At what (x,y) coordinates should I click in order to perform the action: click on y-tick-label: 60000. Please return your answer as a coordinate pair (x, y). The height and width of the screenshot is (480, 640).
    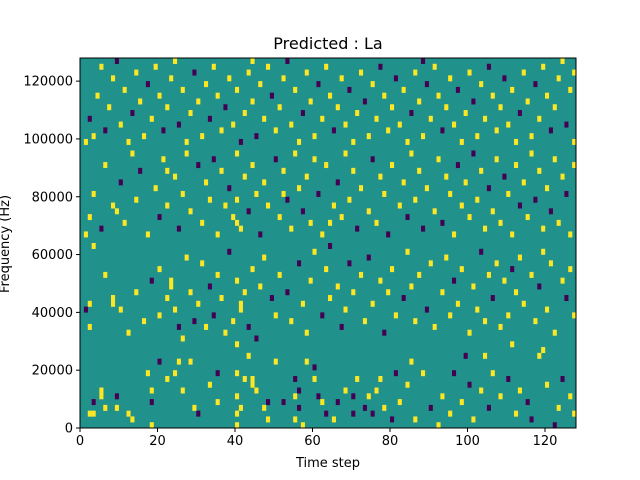
    Looking at the image, I should click on (52, 255).